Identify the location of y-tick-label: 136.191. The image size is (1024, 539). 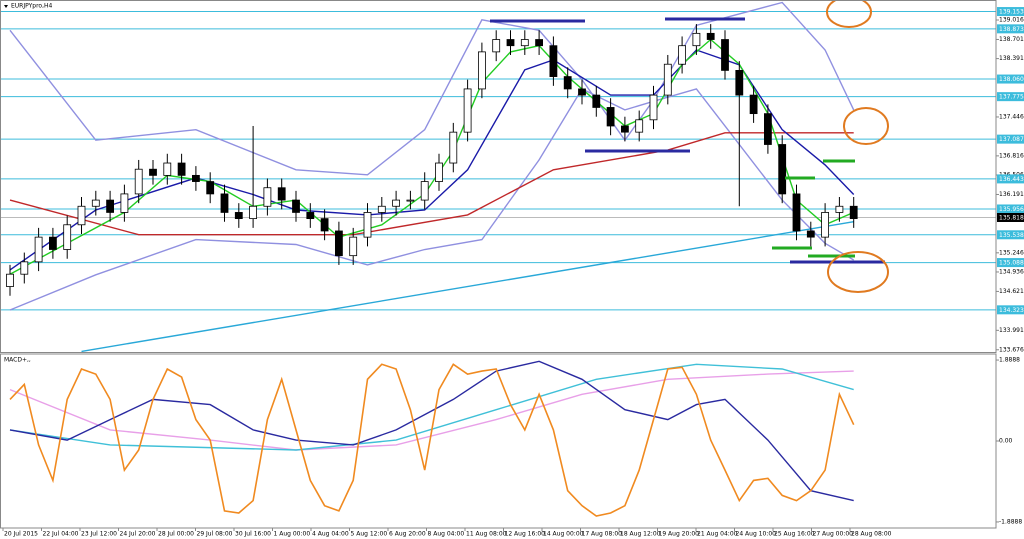
(1011, 194).